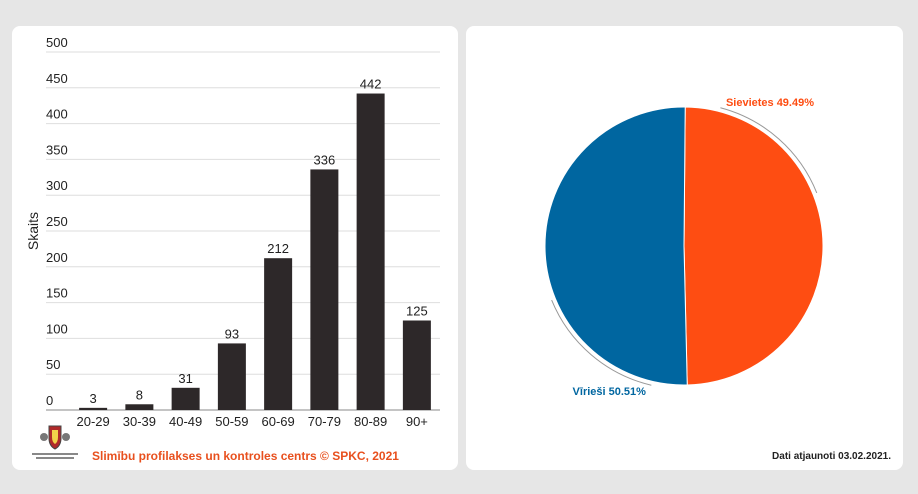 The image size is (918, 494). What do you see at coordinates (278, 248) in the screenshot?
I see `bar-value-label: 212` at bounding box center [278, 248].